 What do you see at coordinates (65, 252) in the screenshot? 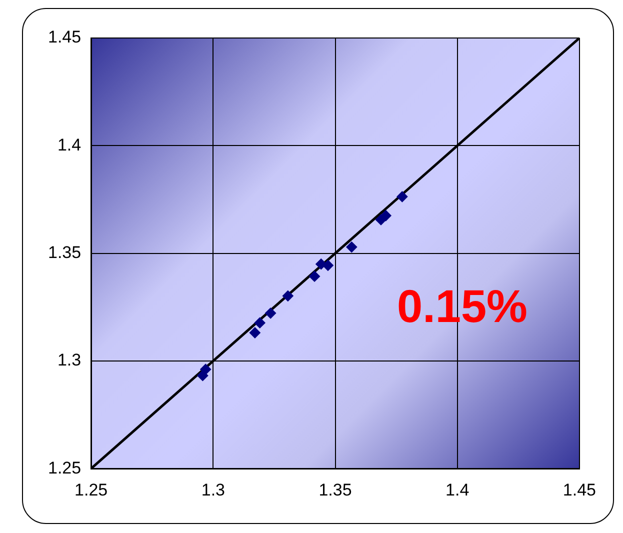
I see `y-tick-label: 1.35` at bounding box center [65, 252].